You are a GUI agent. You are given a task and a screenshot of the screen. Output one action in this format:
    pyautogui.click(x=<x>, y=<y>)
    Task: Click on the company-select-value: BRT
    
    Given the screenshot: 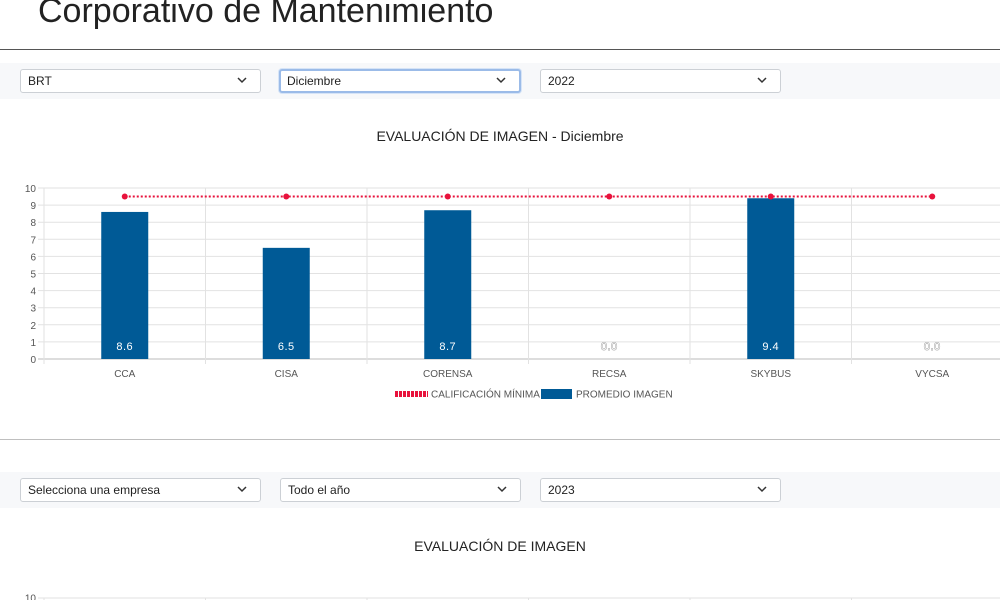 What is the action you would take?
    pyautogui.click(x=40, y=81)
    